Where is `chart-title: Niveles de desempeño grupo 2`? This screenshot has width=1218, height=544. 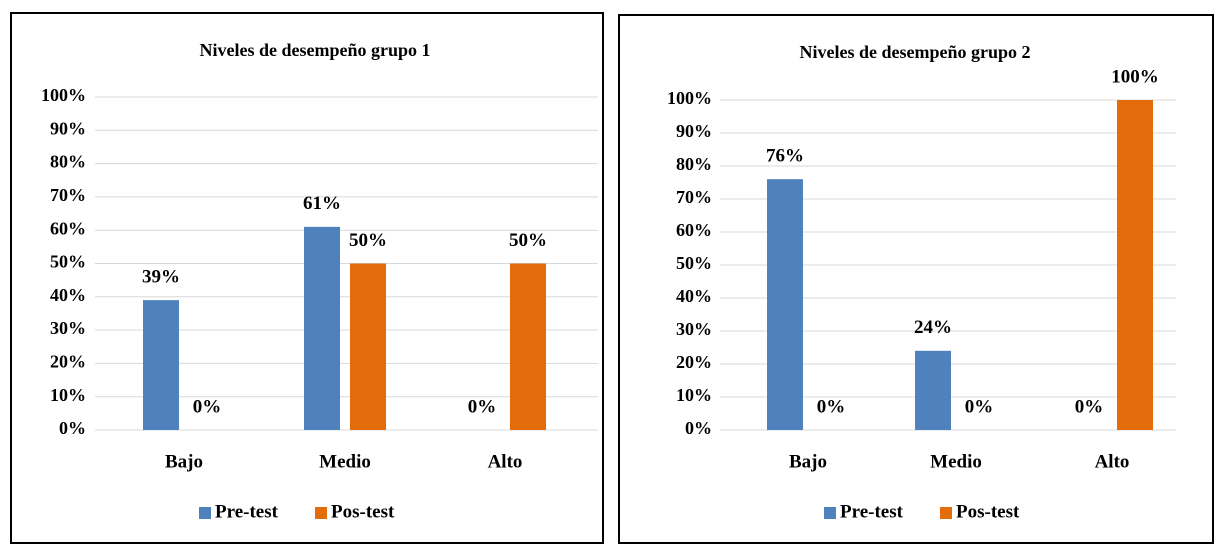 chart-title: Niveles de desempeño grupo 2 is located at coordinates (915, 52).